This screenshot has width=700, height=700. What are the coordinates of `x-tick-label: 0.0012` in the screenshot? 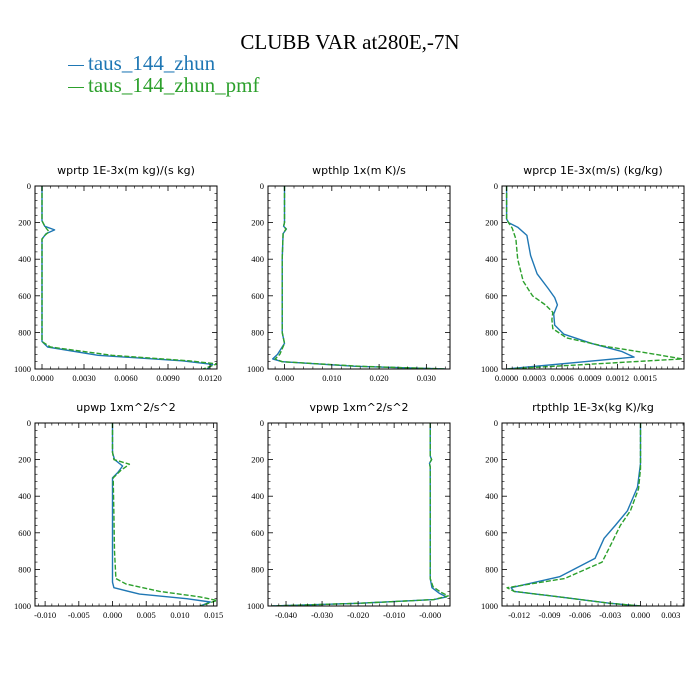 It's located at (617, 378).